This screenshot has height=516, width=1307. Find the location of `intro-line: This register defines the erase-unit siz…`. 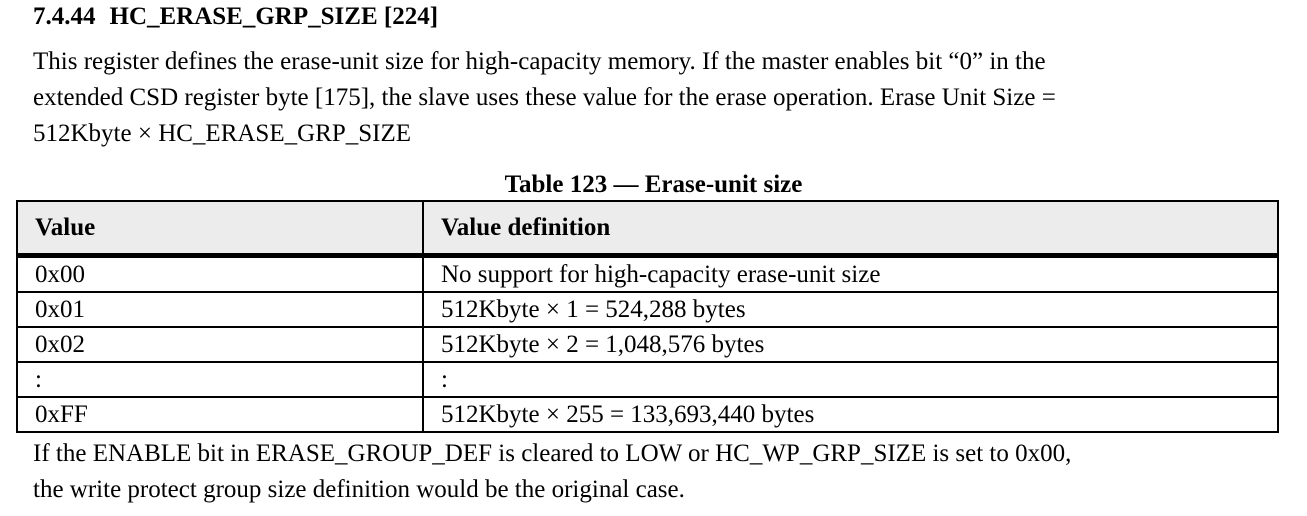

intro-line: This register defines the erase-unit siz… is located at coordinates (539, 61).